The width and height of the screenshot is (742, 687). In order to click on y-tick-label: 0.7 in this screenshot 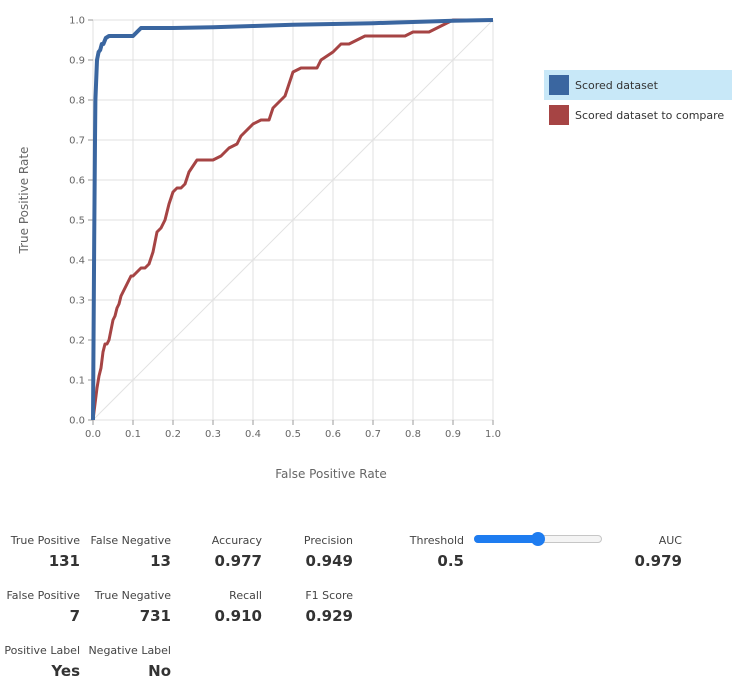, I will do `click(77, 141)`.